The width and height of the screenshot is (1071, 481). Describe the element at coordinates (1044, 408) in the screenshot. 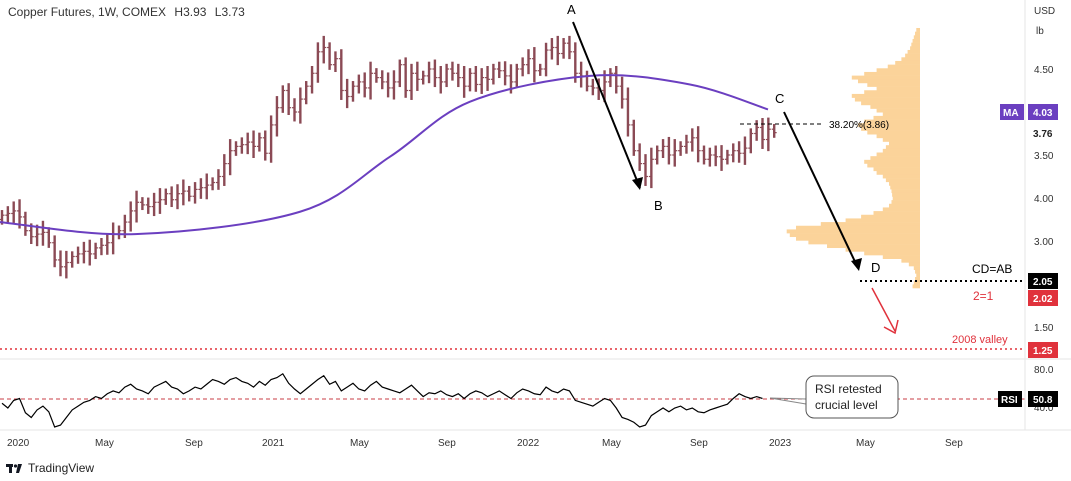

I see `rsi-tick-label: 40.0` at that location.